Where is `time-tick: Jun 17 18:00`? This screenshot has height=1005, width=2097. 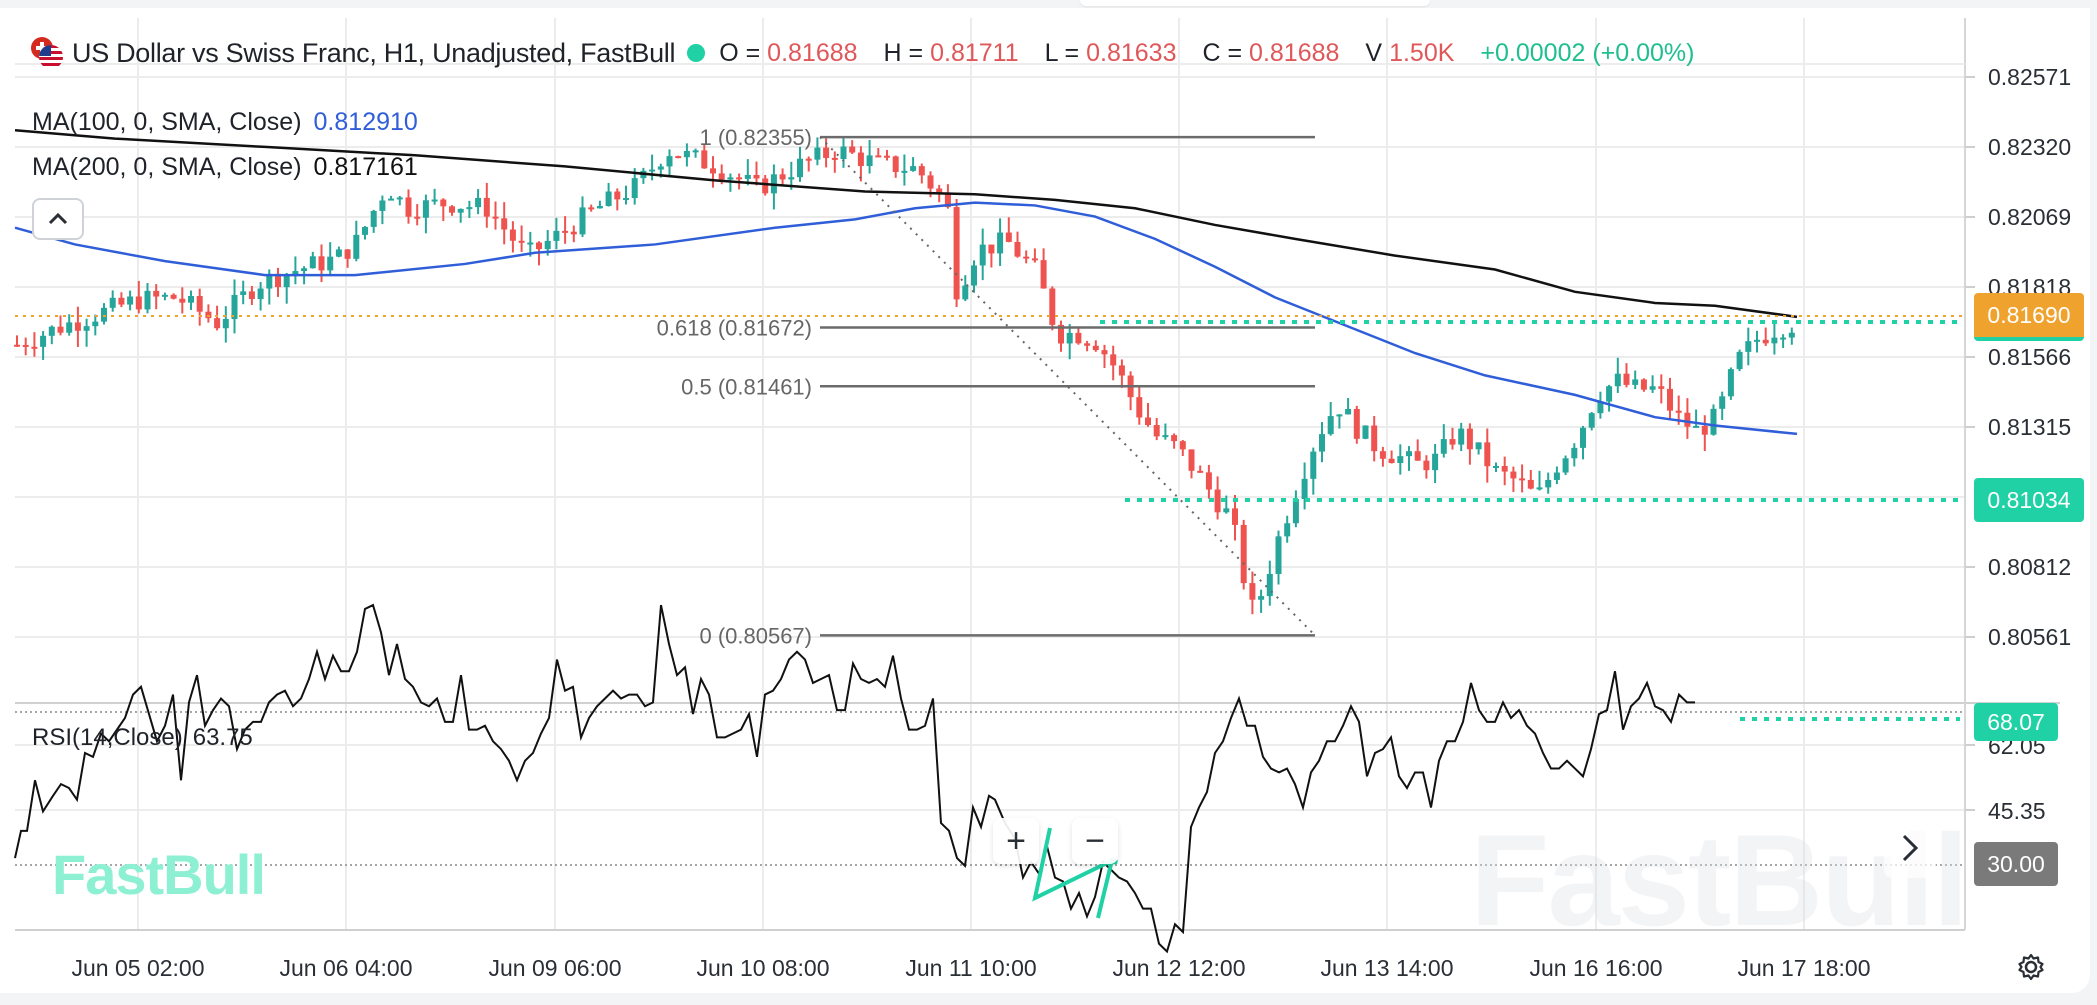
time-tick: Jun 17 18:00 is located at coordinates (1804, 968).